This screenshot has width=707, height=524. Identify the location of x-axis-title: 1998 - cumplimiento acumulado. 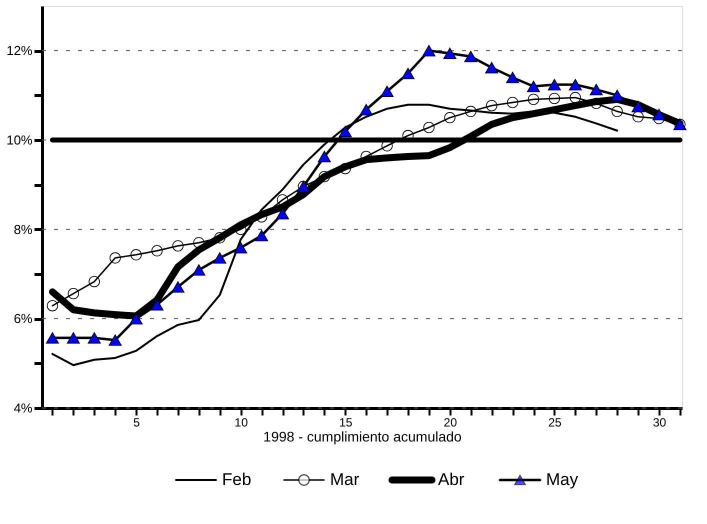
(362, 436).